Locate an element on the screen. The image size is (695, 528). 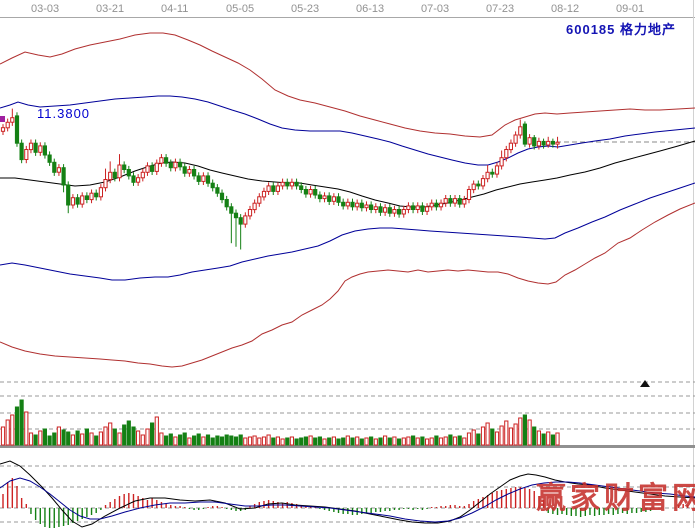
volume-series is located at coordinates (280, 422).